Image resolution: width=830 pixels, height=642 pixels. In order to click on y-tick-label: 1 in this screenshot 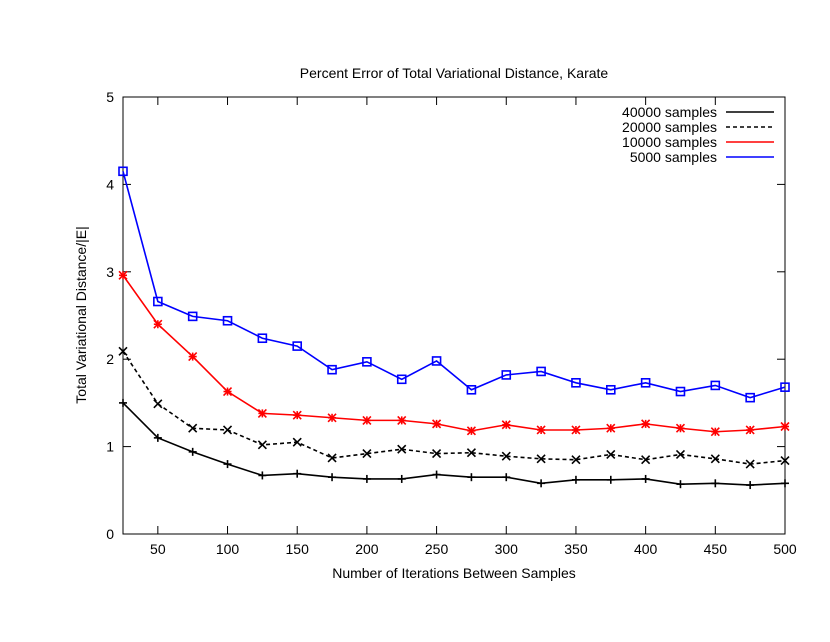, I will do `click(110, 447)`.